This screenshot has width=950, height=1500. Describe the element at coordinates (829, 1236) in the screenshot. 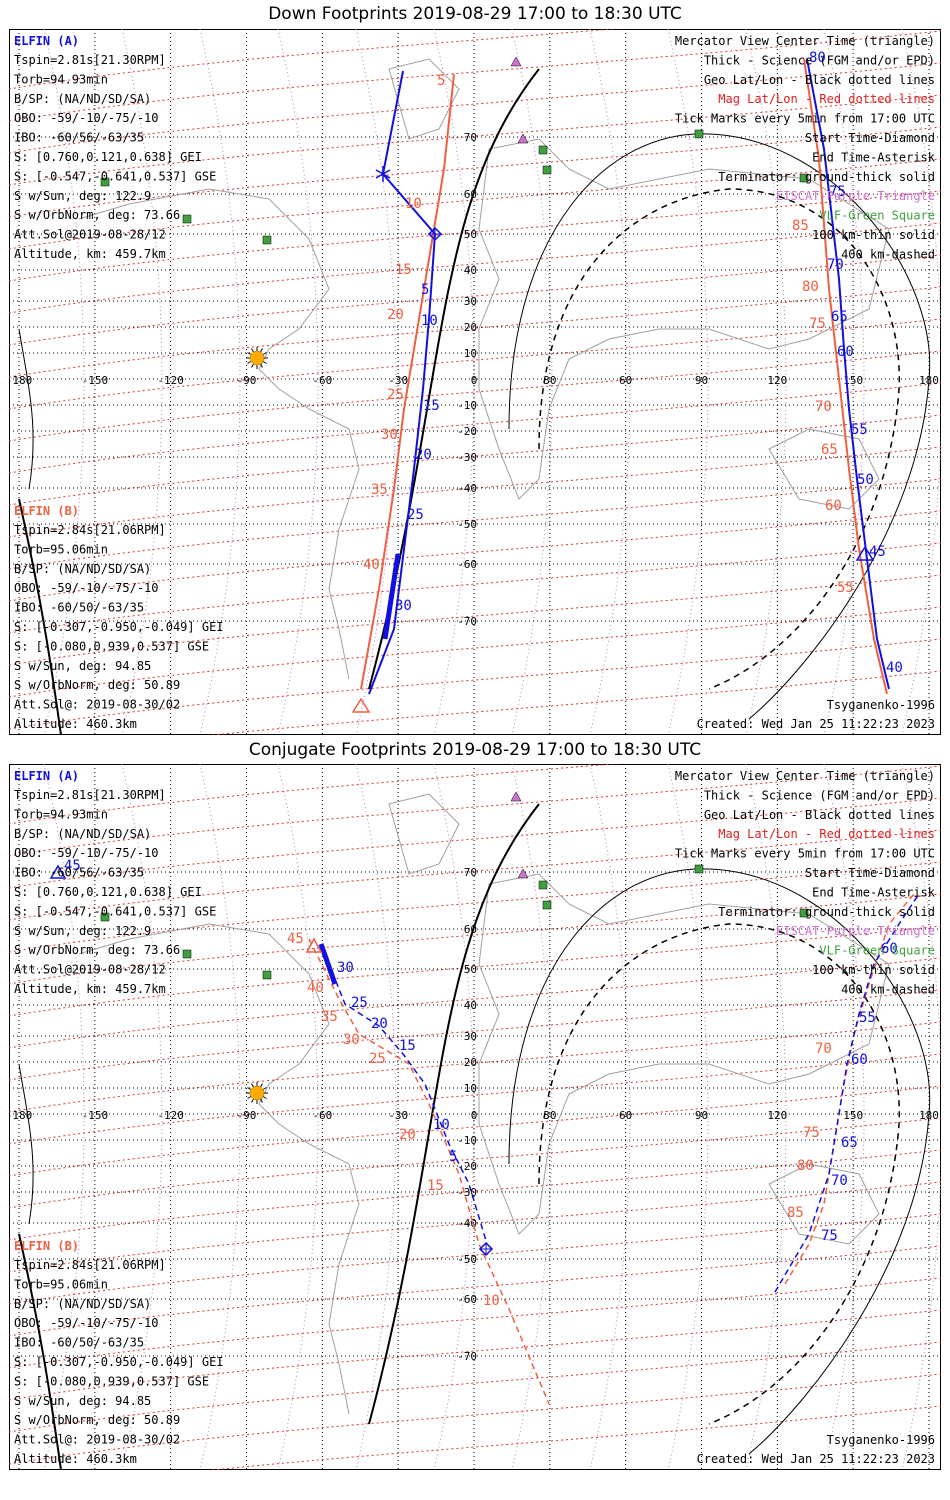

I see `elfin-a-time-label: 75` at that location.